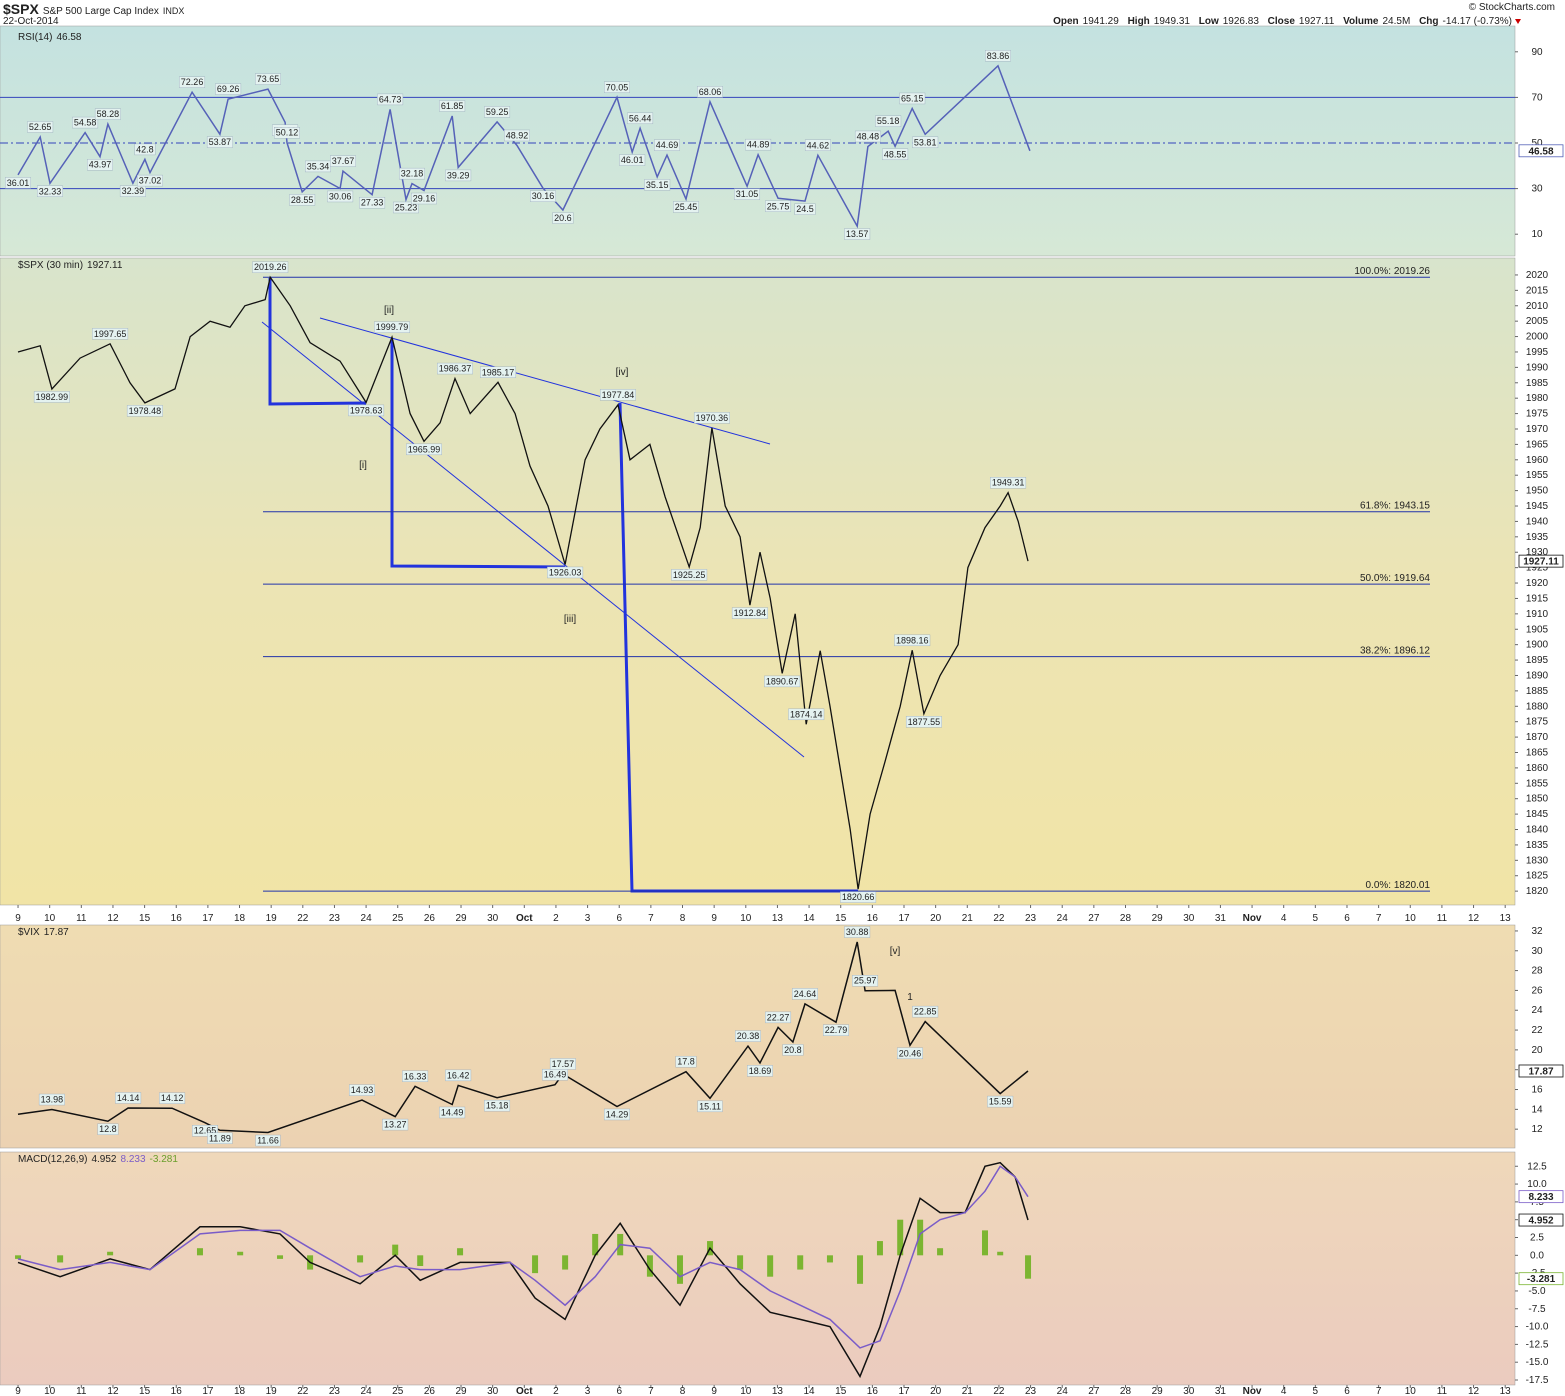 The height and width of the screenshot is (1396, 1565). What do you see at coordinates (430, 1391) in the screenshot?
I see `x-tick-label: 26` at bounding box center [430, 1391].